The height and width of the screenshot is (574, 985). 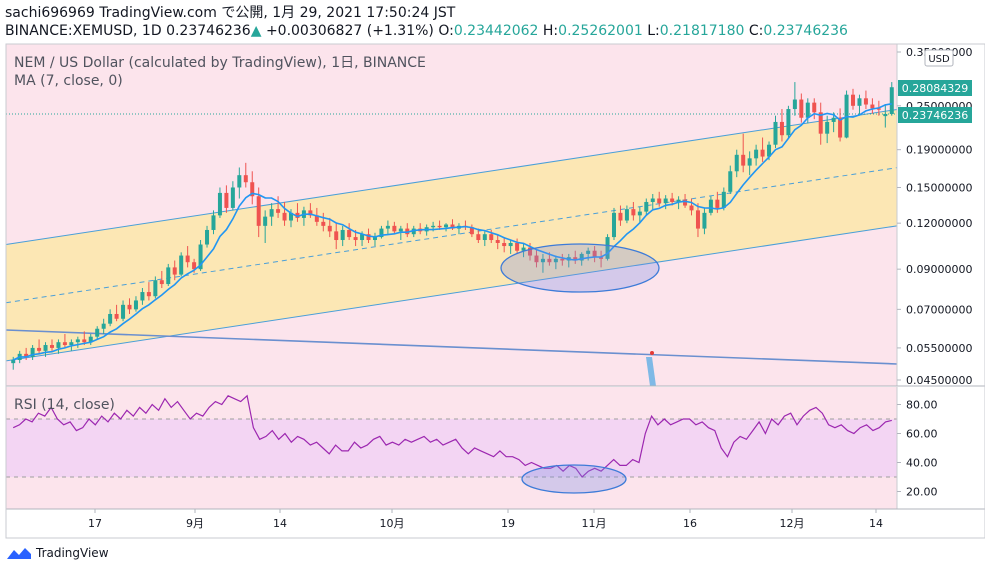 What do you see at coordinates (392, 523) in the screenshot?
I see `time-tick-label: 10月` at bounding box center [392, 523].